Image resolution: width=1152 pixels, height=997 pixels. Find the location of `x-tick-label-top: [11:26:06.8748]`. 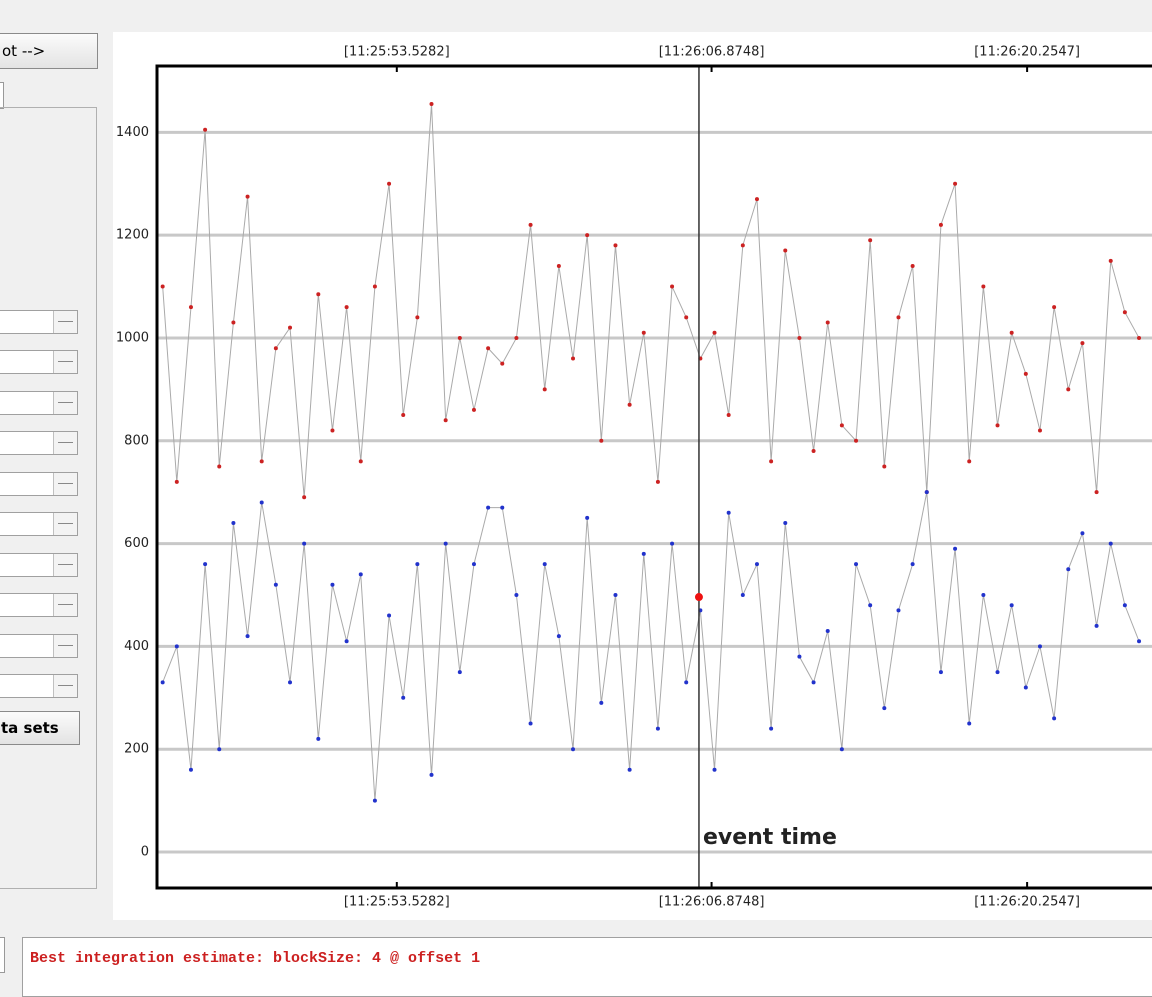

x-tick-label-top: [11:26:06.8748] is located at coordinates (712, 52).